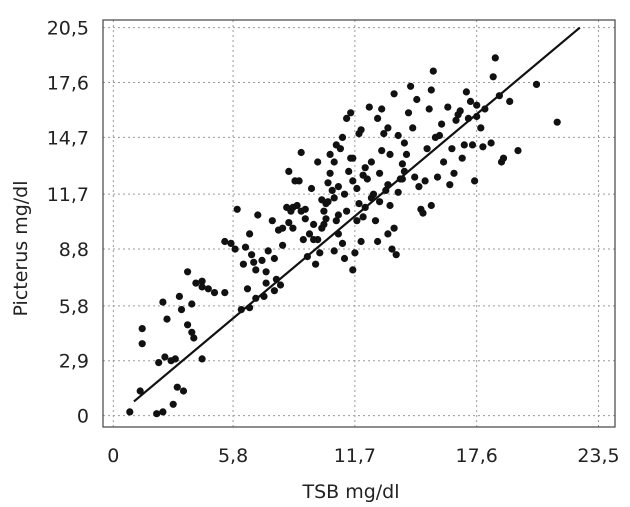  What do you see at coordinates (233, 456) in the screenshot?
I see `x-tick-label: 5,8` at bounding box center [233, 456].